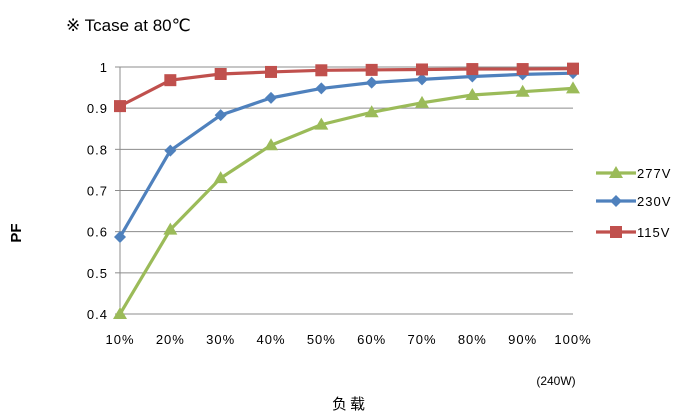  Describe the element at coordinates (633, 173) in the screenshot. I see `legend-item-277V: 277V` at that location.